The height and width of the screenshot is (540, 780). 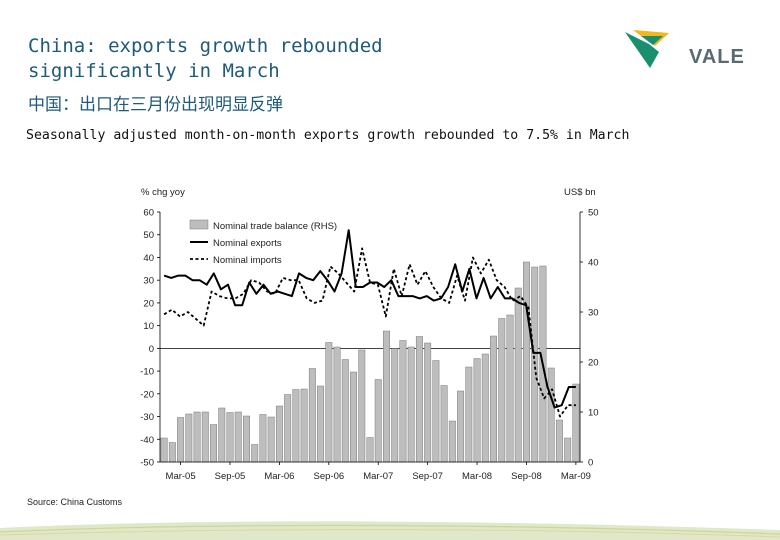 What do you see at coordinates (580, 192) in the screenshot?
I see `right-axis-title: US$ bn` at bounding box center [580, 192].